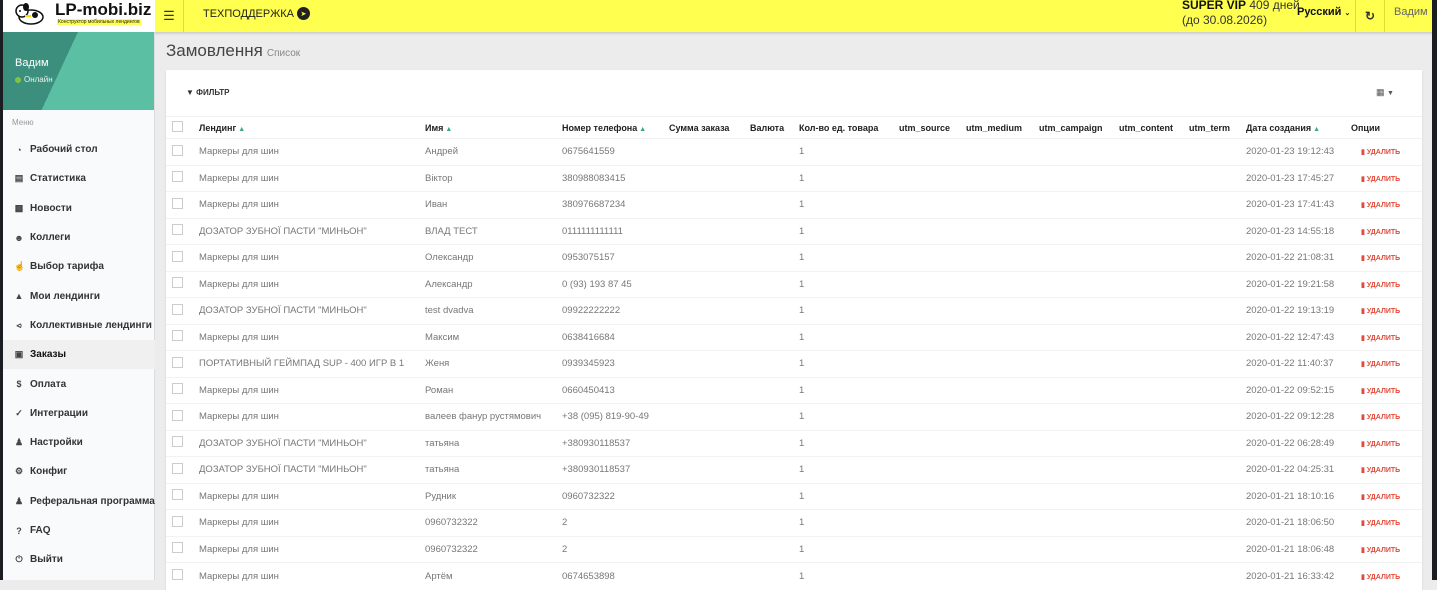 This screenshot has height=590, width=1437. What do you see at coordinates (609, 127) in the screenshot?
I see `column-header: Номер телефона ▲︎` at bounding box center [609, 127].